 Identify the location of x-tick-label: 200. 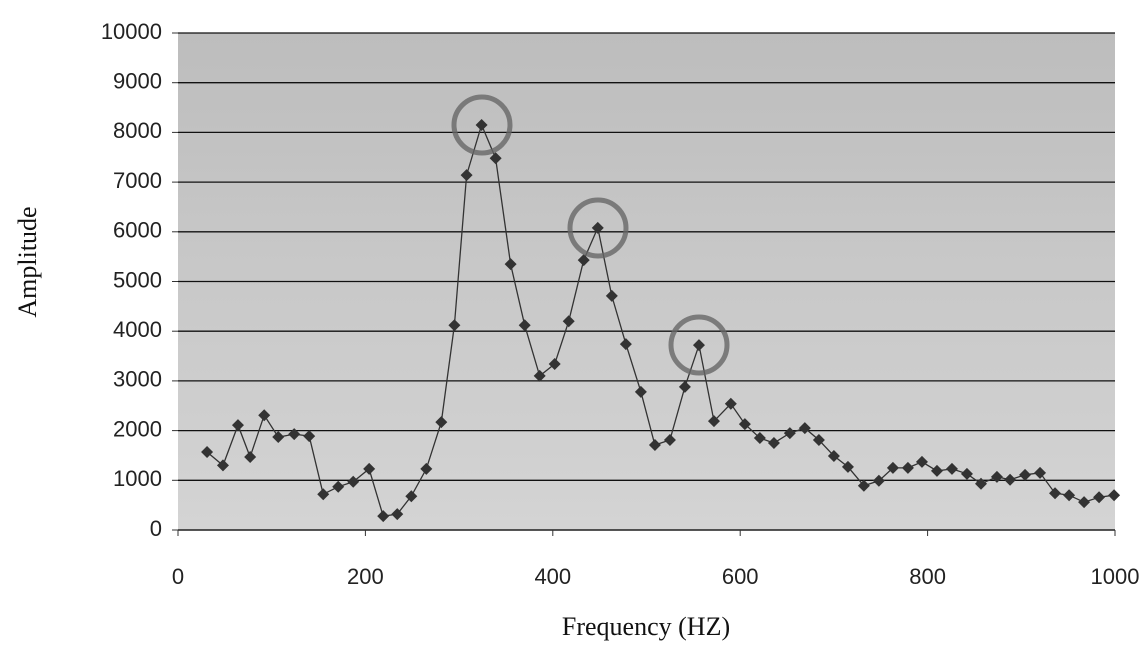
(365, 576).